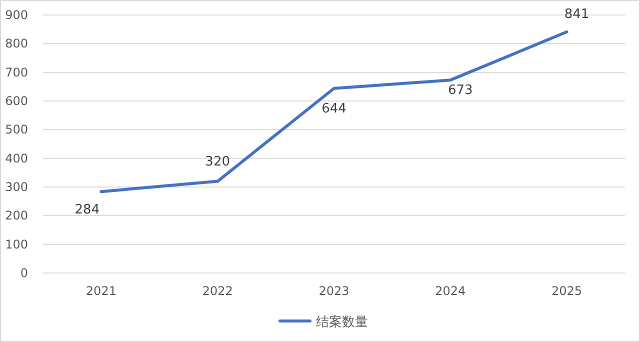  What do you see at coordinates (16, 158) in the screenshot?
I see `y-tick-label: 400` at bounding box center [16, 158].